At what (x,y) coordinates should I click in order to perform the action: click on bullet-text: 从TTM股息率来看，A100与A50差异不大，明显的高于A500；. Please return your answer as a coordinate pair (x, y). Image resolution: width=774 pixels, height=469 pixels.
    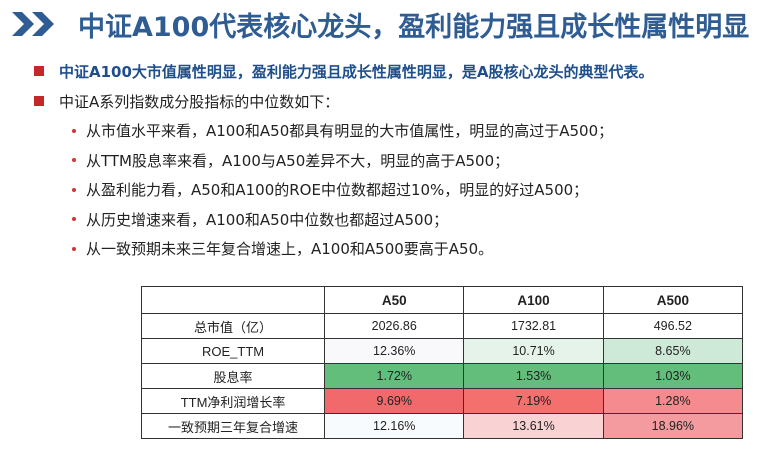
    Looking at the image, I should click on (298, 160).